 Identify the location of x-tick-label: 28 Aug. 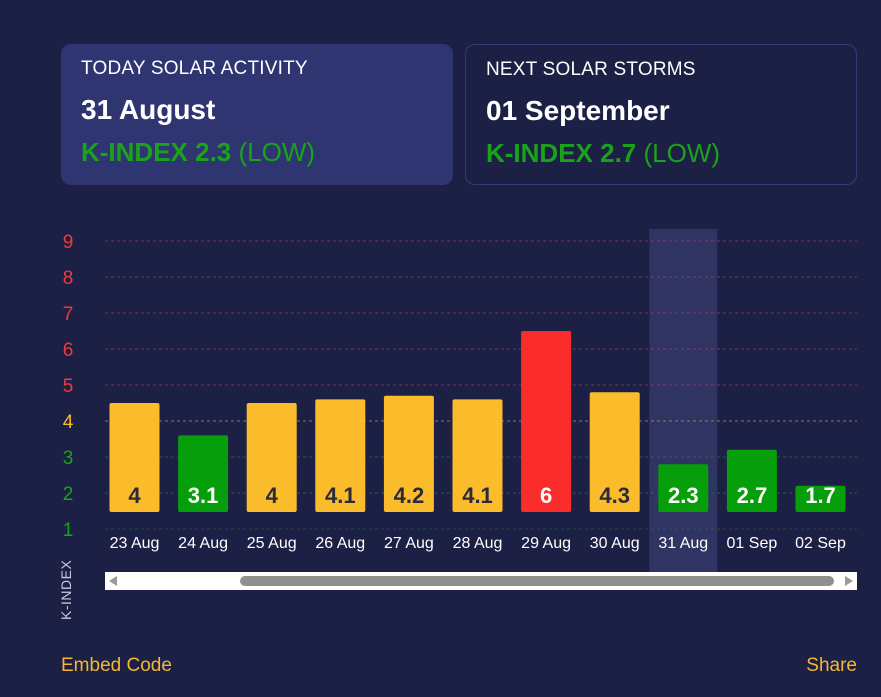
(478, 543).